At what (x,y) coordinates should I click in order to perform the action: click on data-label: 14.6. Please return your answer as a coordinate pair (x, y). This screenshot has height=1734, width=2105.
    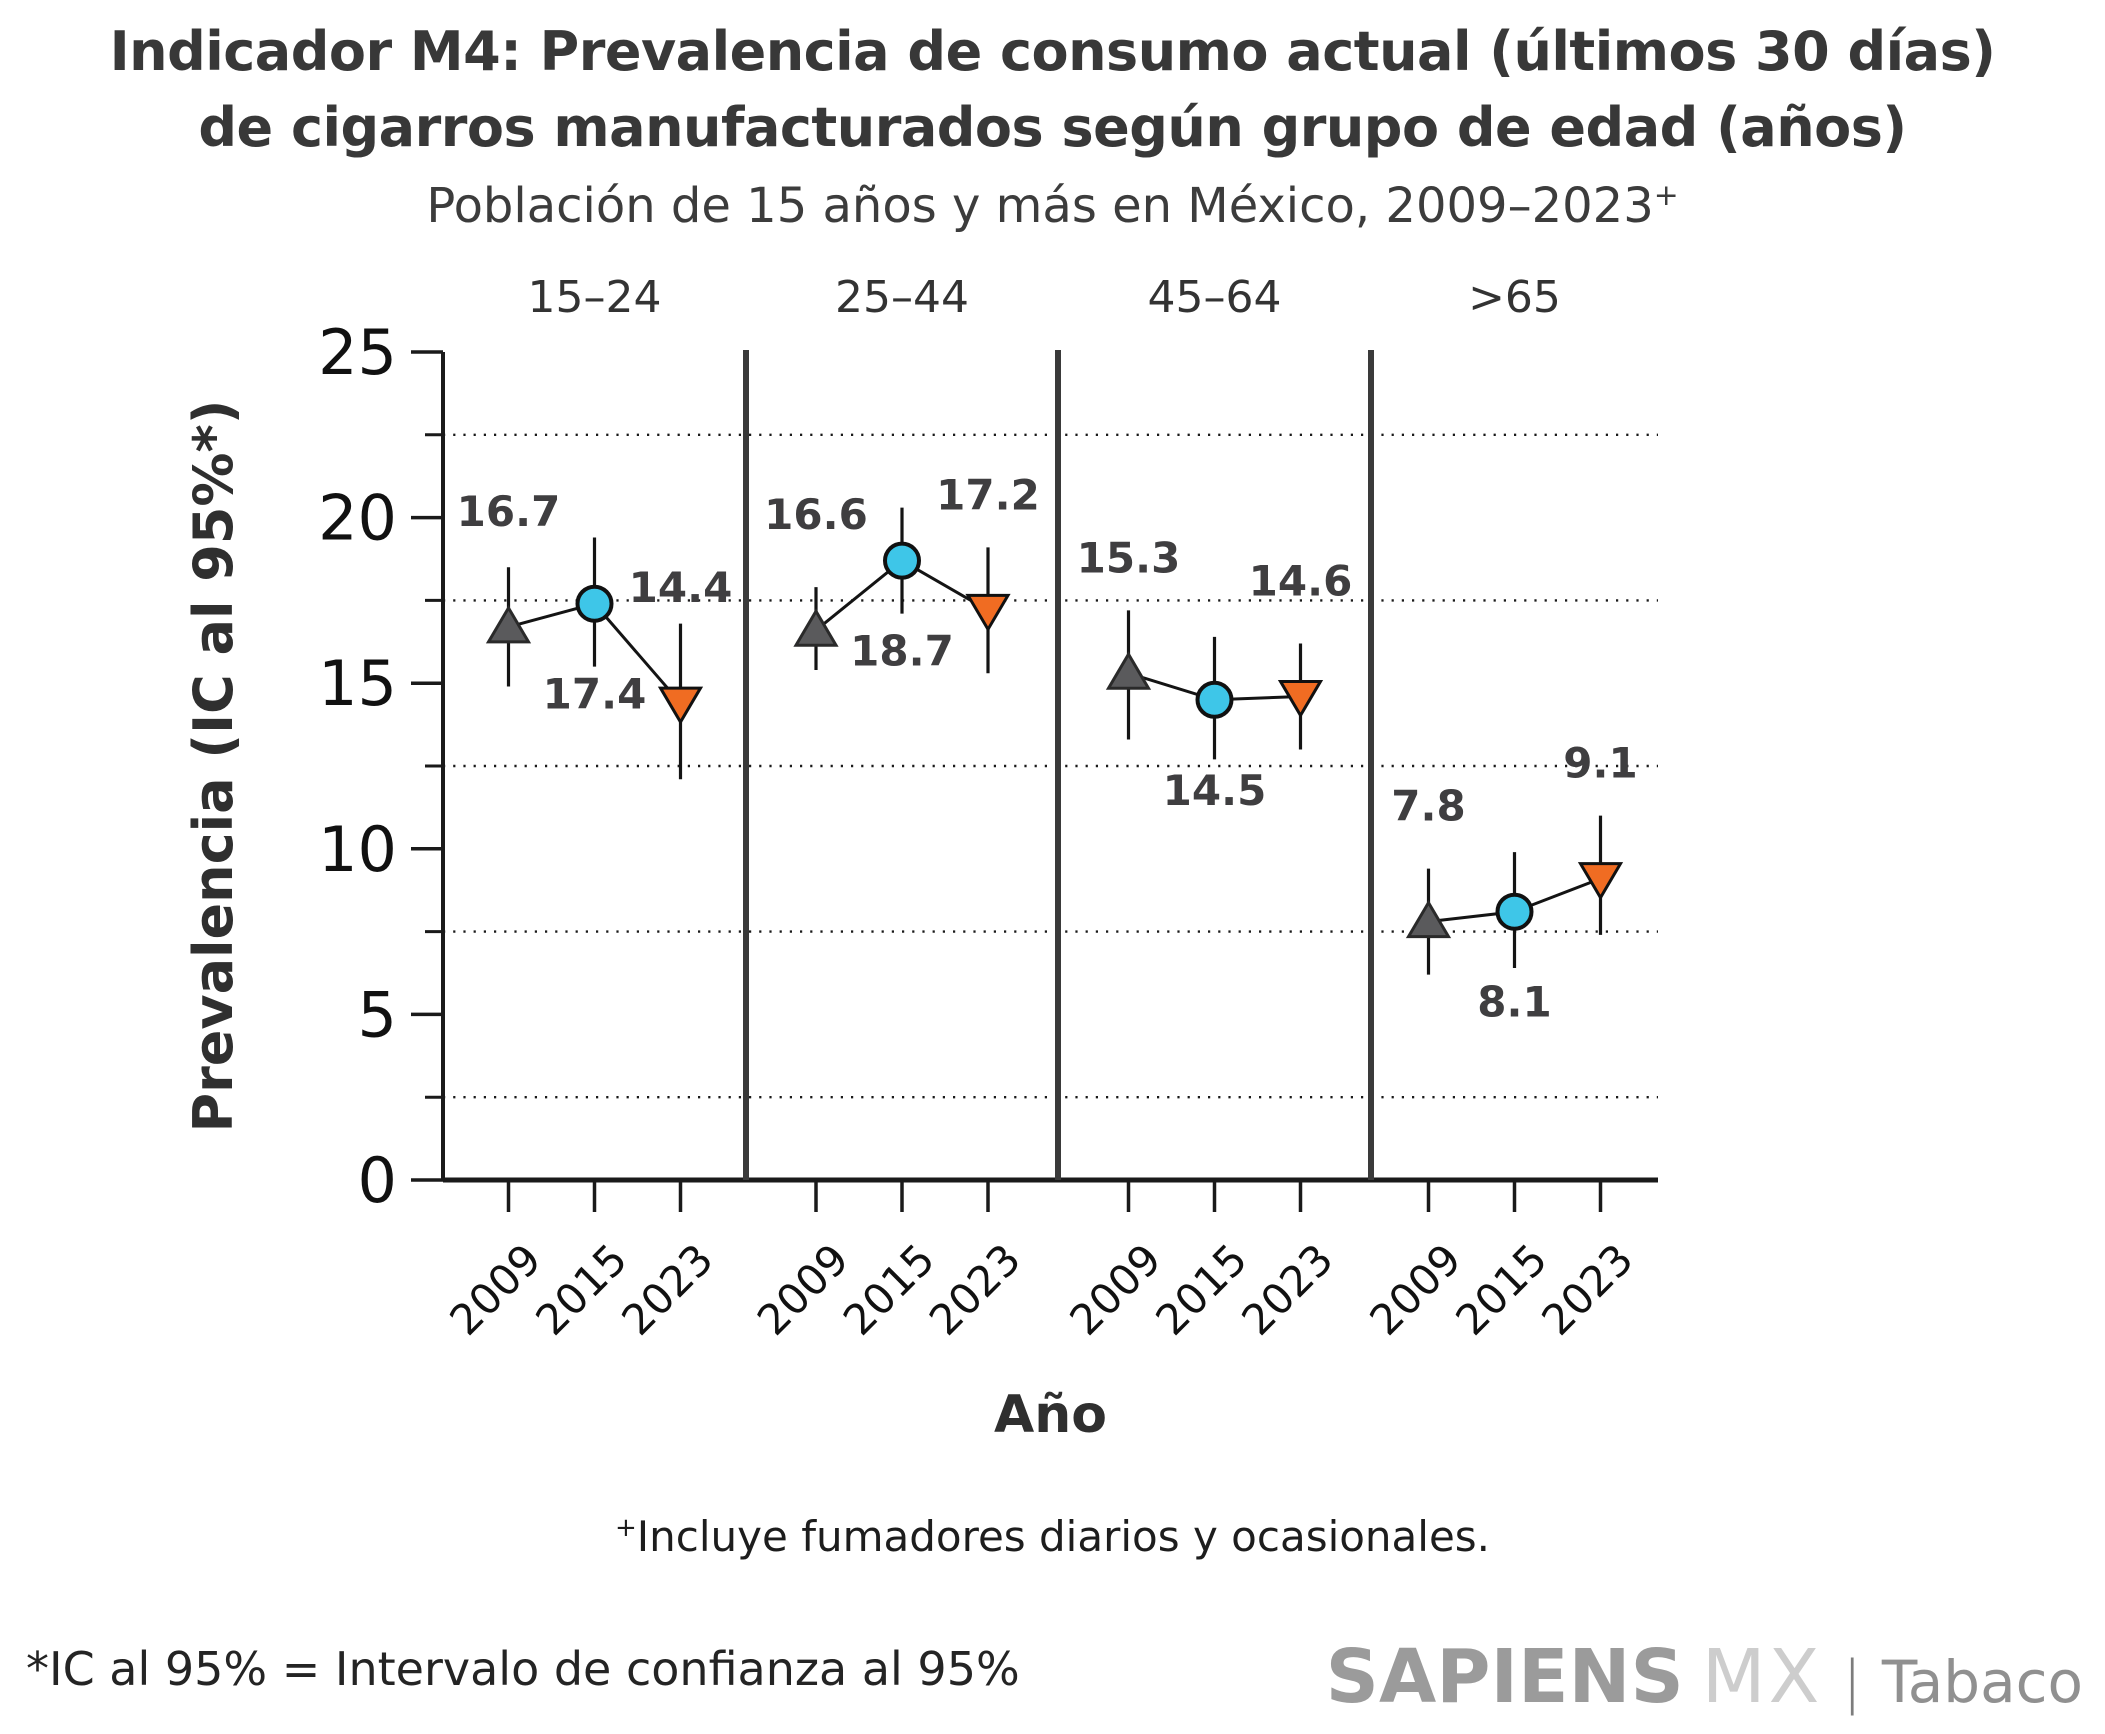
    Looking at the image, I should click on (1301, 580).